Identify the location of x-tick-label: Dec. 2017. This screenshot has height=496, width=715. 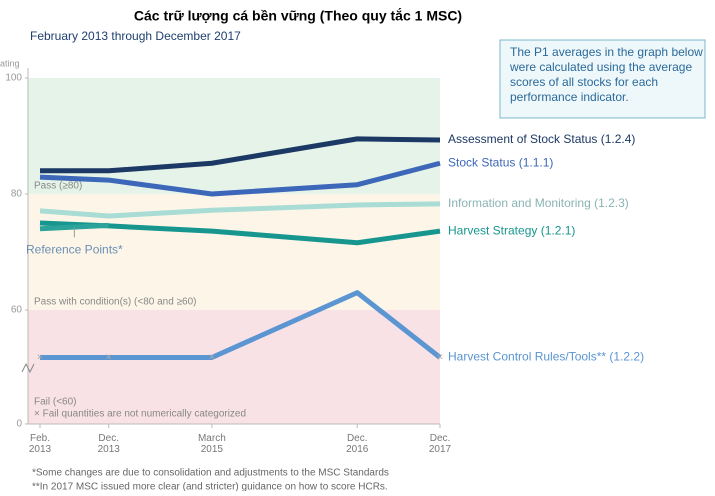
(440, 444).